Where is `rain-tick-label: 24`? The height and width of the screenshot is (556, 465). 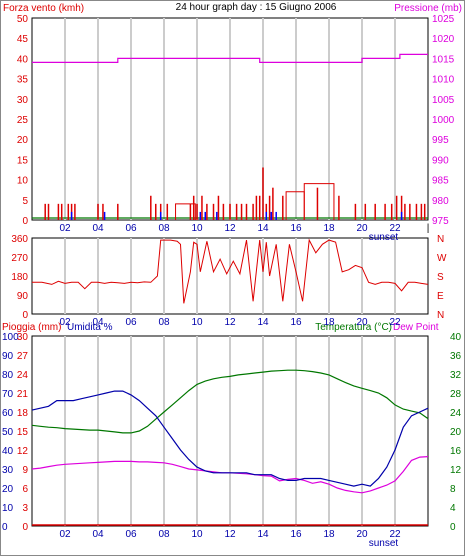
rain-tick-label: 24 is located at coordinates (23, 375).